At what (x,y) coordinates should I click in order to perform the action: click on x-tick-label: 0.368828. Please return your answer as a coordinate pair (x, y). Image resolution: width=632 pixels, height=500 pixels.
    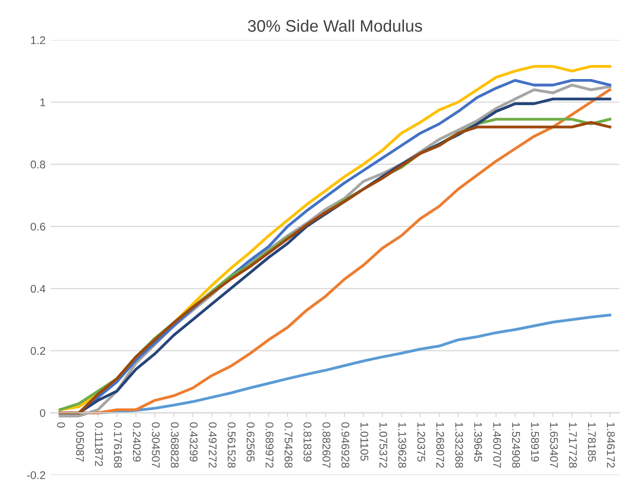
    Looking at the image, I should click on (174, 445).